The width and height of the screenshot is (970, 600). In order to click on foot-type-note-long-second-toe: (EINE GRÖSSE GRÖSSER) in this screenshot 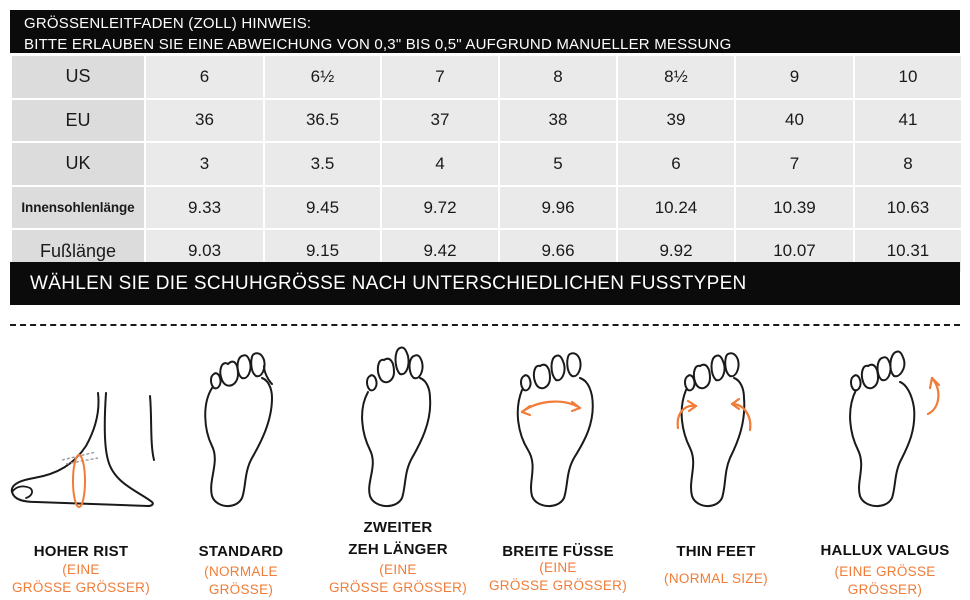, I will do `click(398, 578)`.